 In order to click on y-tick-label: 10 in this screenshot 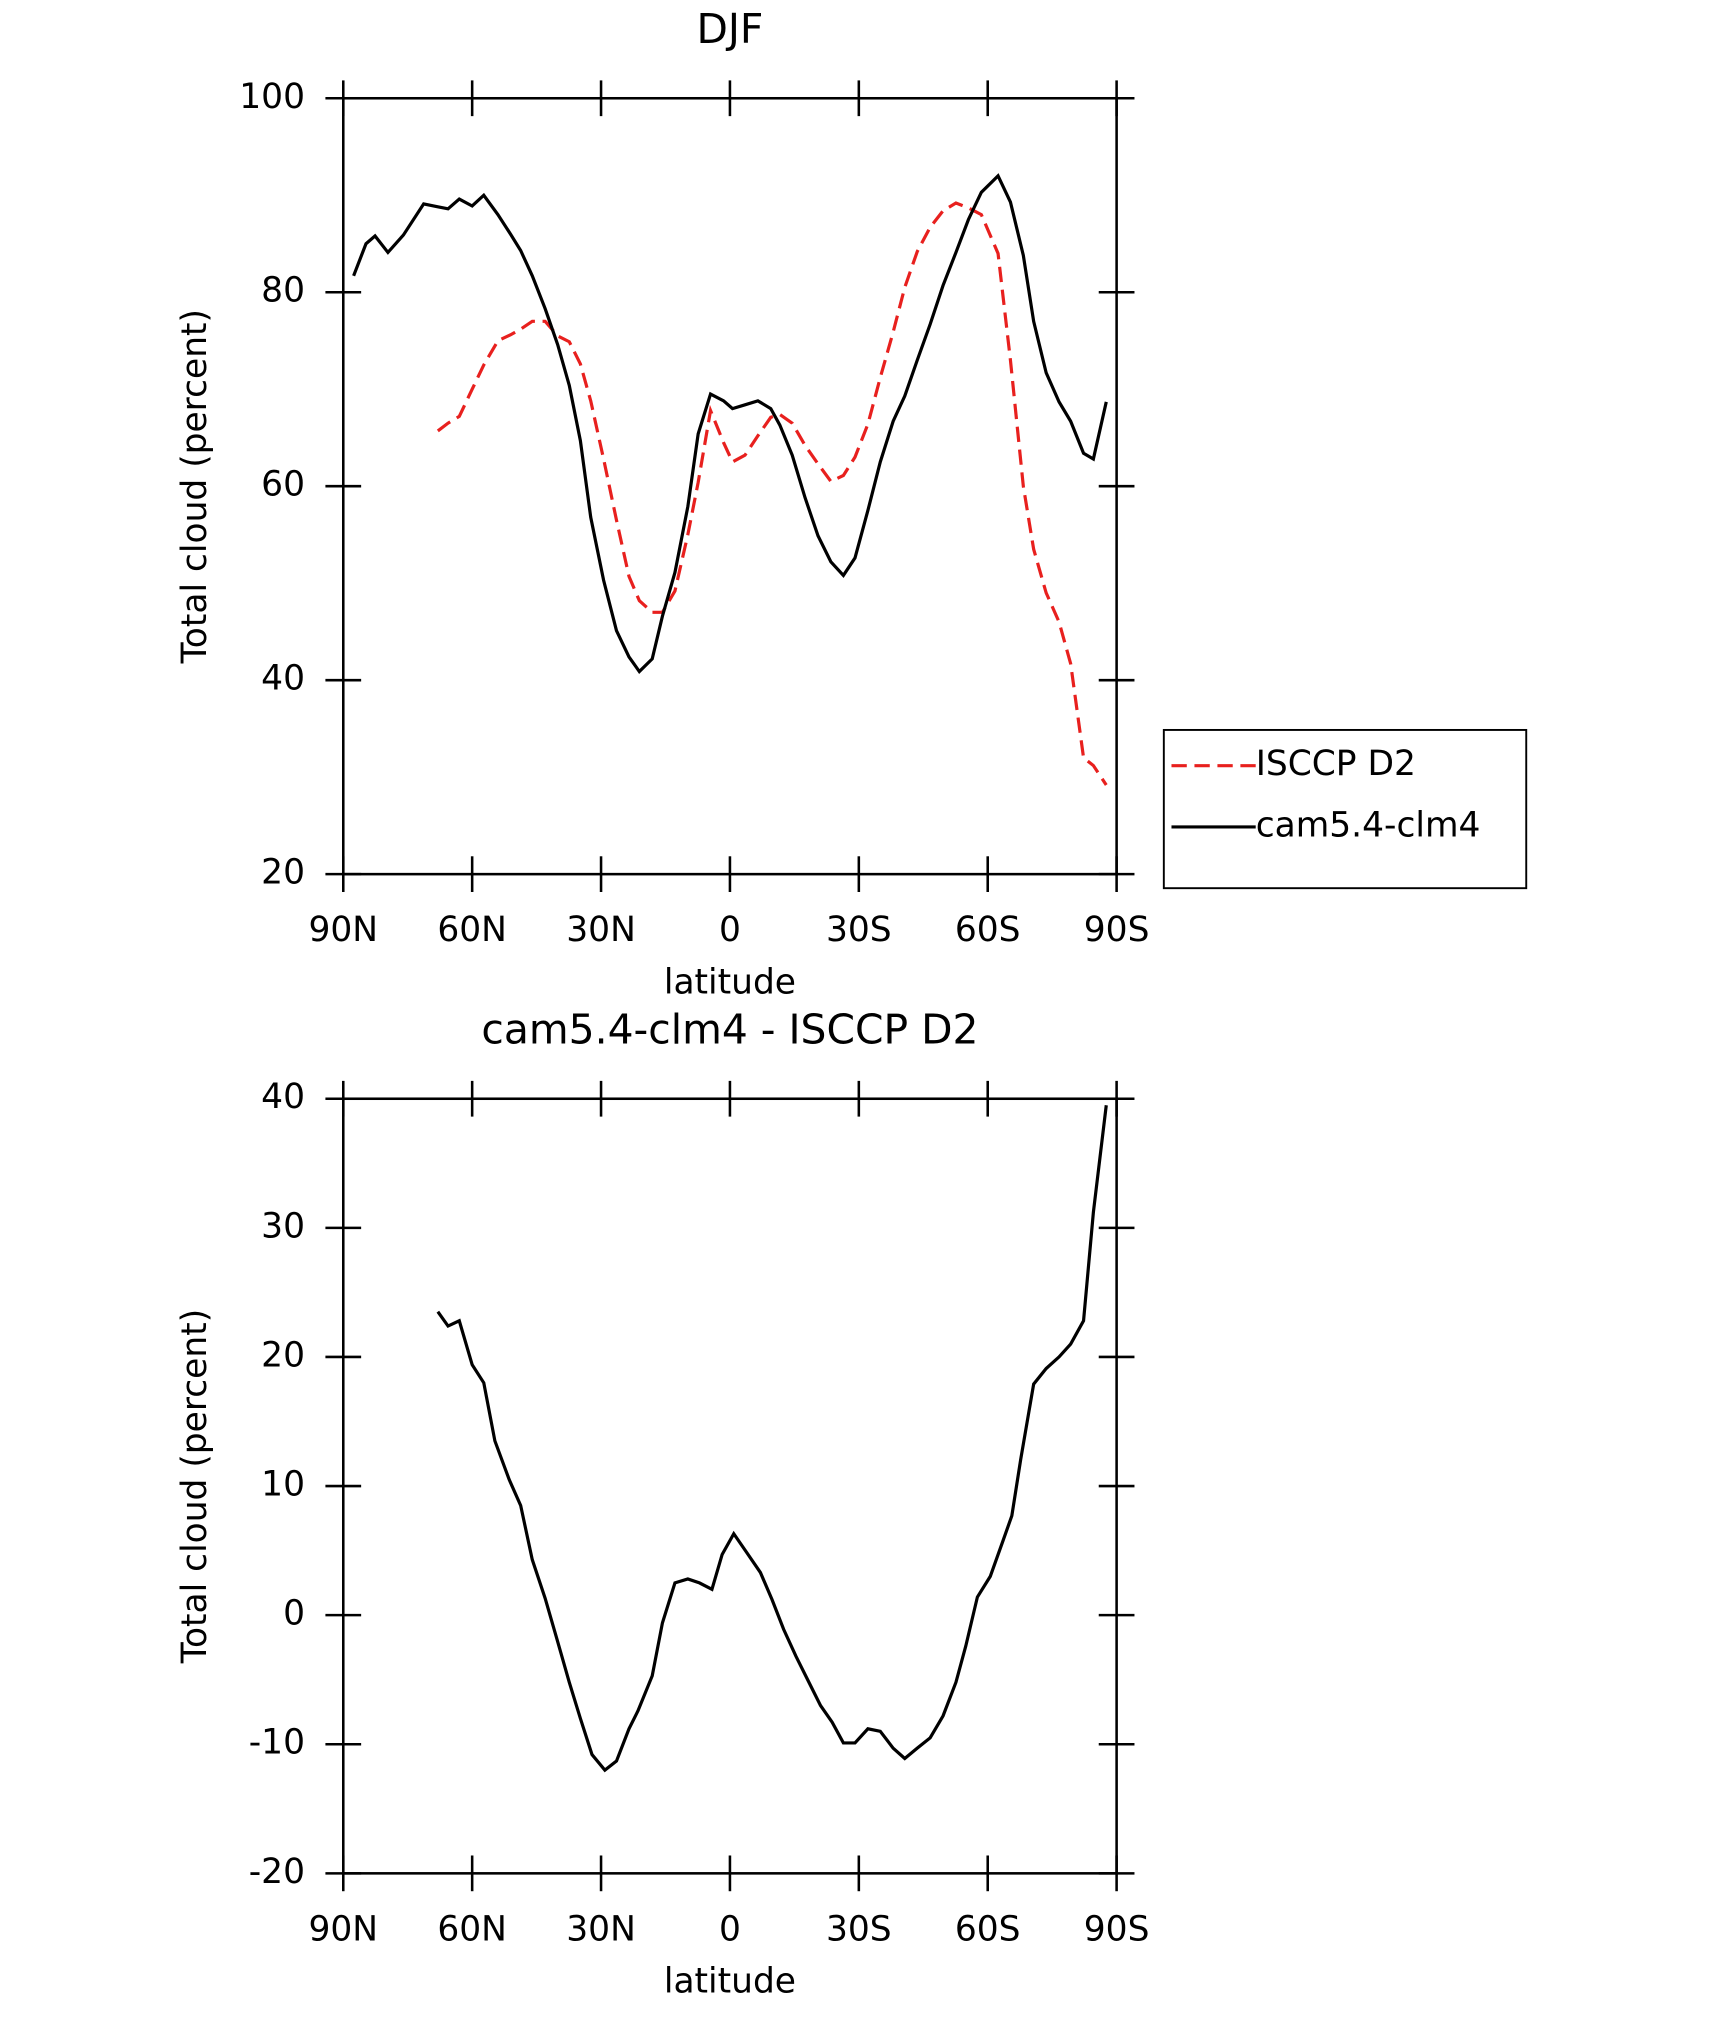, I will do `click(283, 1485)`.